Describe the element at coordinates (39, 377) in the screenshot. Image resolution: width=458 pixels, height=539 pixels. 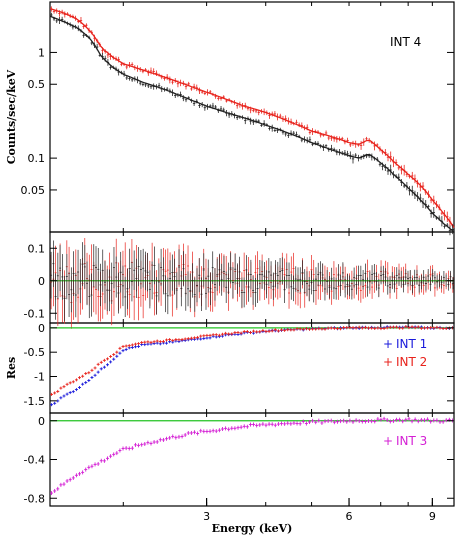
I see `int12-ytick-label: -1` at that location.